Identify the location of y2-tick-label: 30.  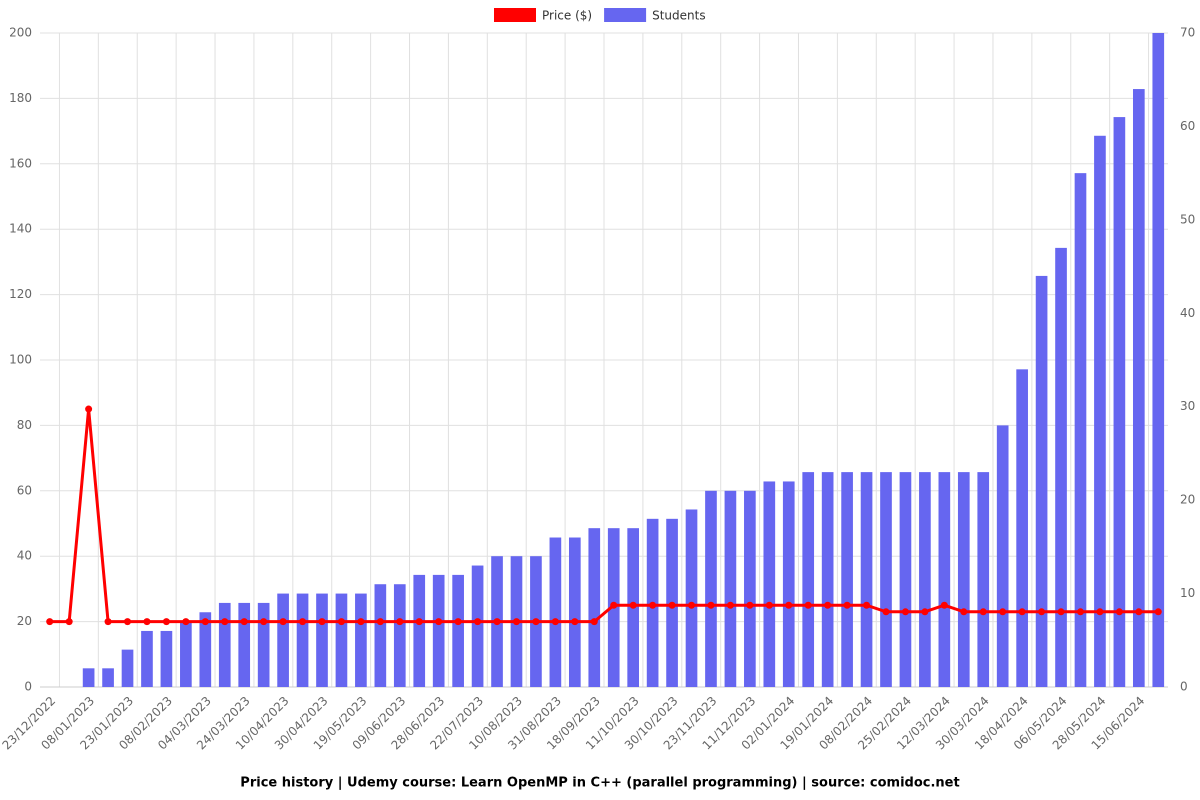
(1187, 406).